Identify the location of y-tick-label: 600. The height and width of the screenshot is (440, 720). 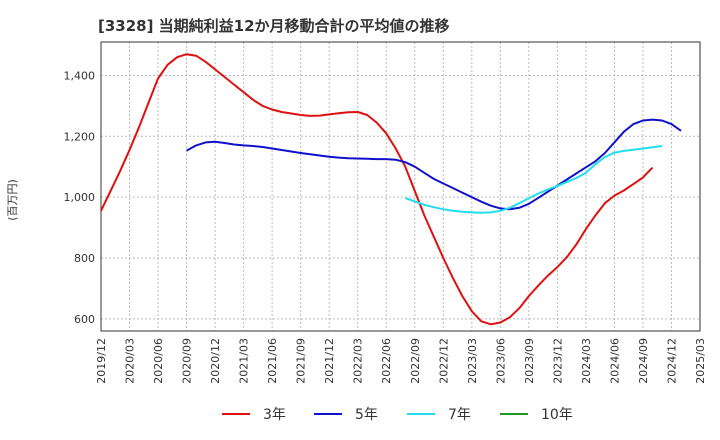
(84, 319).